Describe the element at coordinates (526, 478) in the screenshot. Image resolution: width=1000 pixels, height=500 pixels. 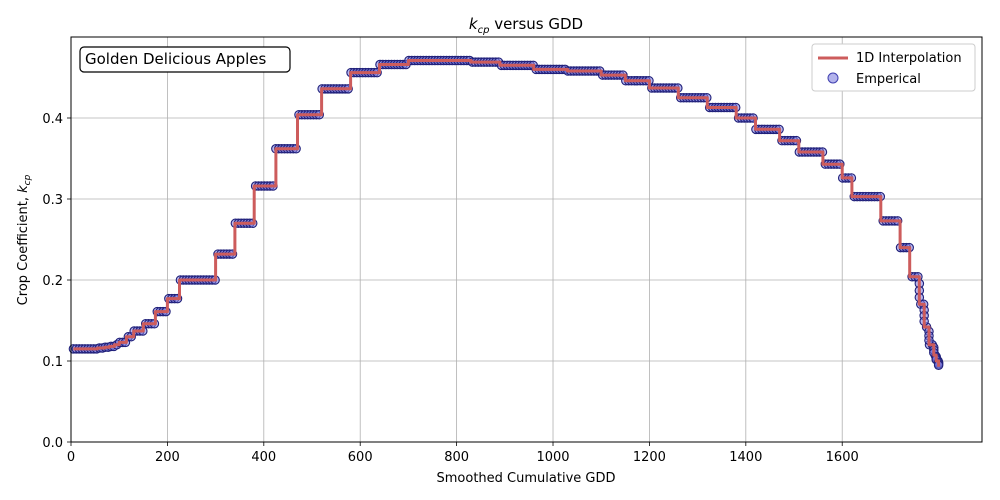
I see `x-axis-label: Smoothed Cumulative GDD` at that location.